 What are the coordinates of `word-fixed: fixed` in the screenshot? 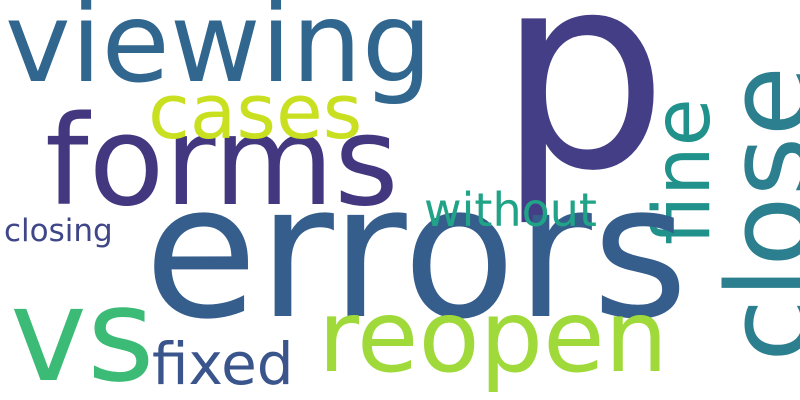 It's located at (223, 364).